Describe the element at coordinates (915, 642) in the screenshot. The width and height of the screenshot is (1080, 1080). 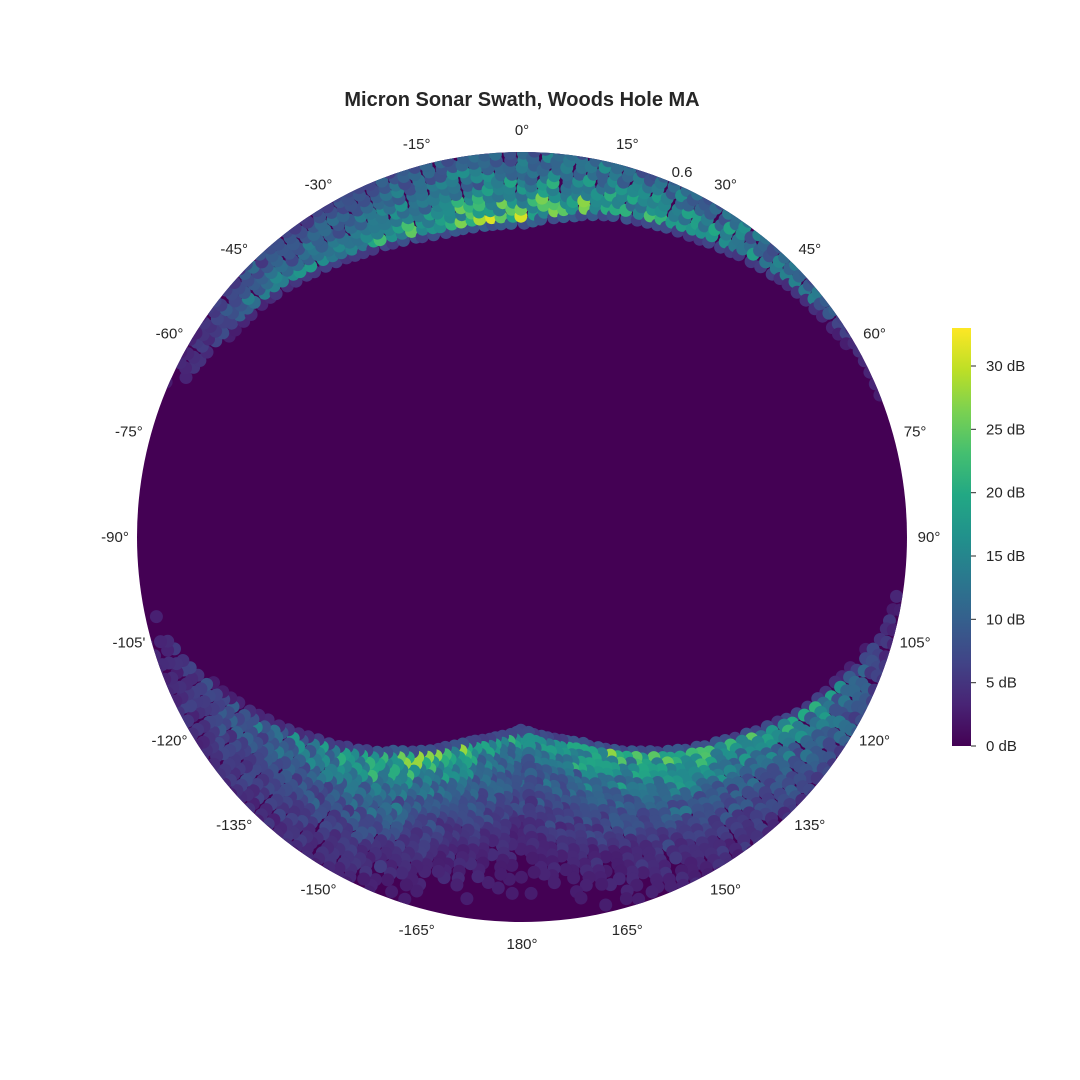
I see `theta-tick-label: 105°` at that location.